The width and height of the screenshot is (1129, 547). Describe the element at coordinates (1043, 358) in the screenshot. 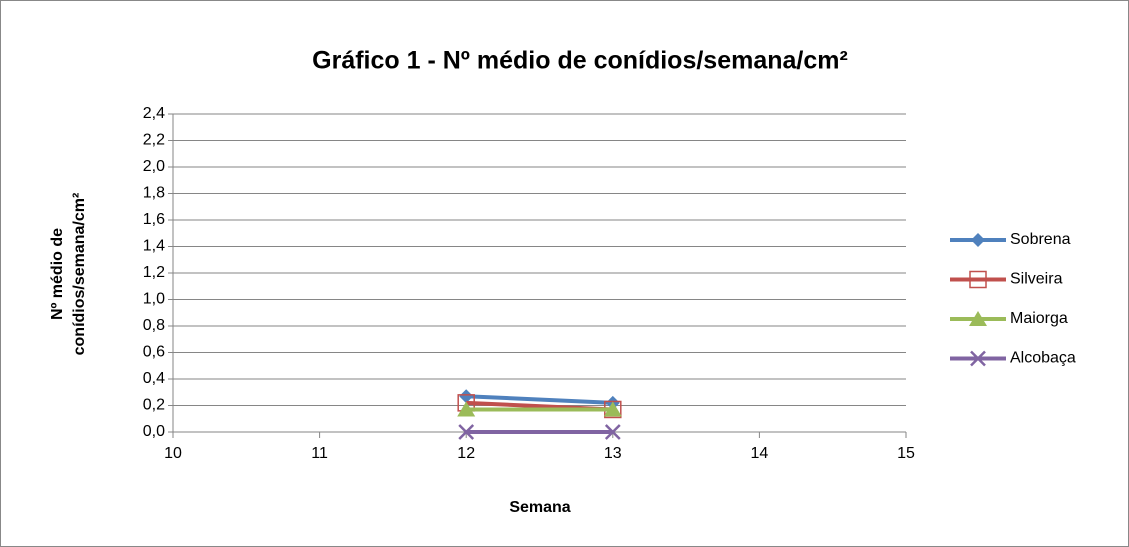

I see `legend-label: Alcobaça` at that location.